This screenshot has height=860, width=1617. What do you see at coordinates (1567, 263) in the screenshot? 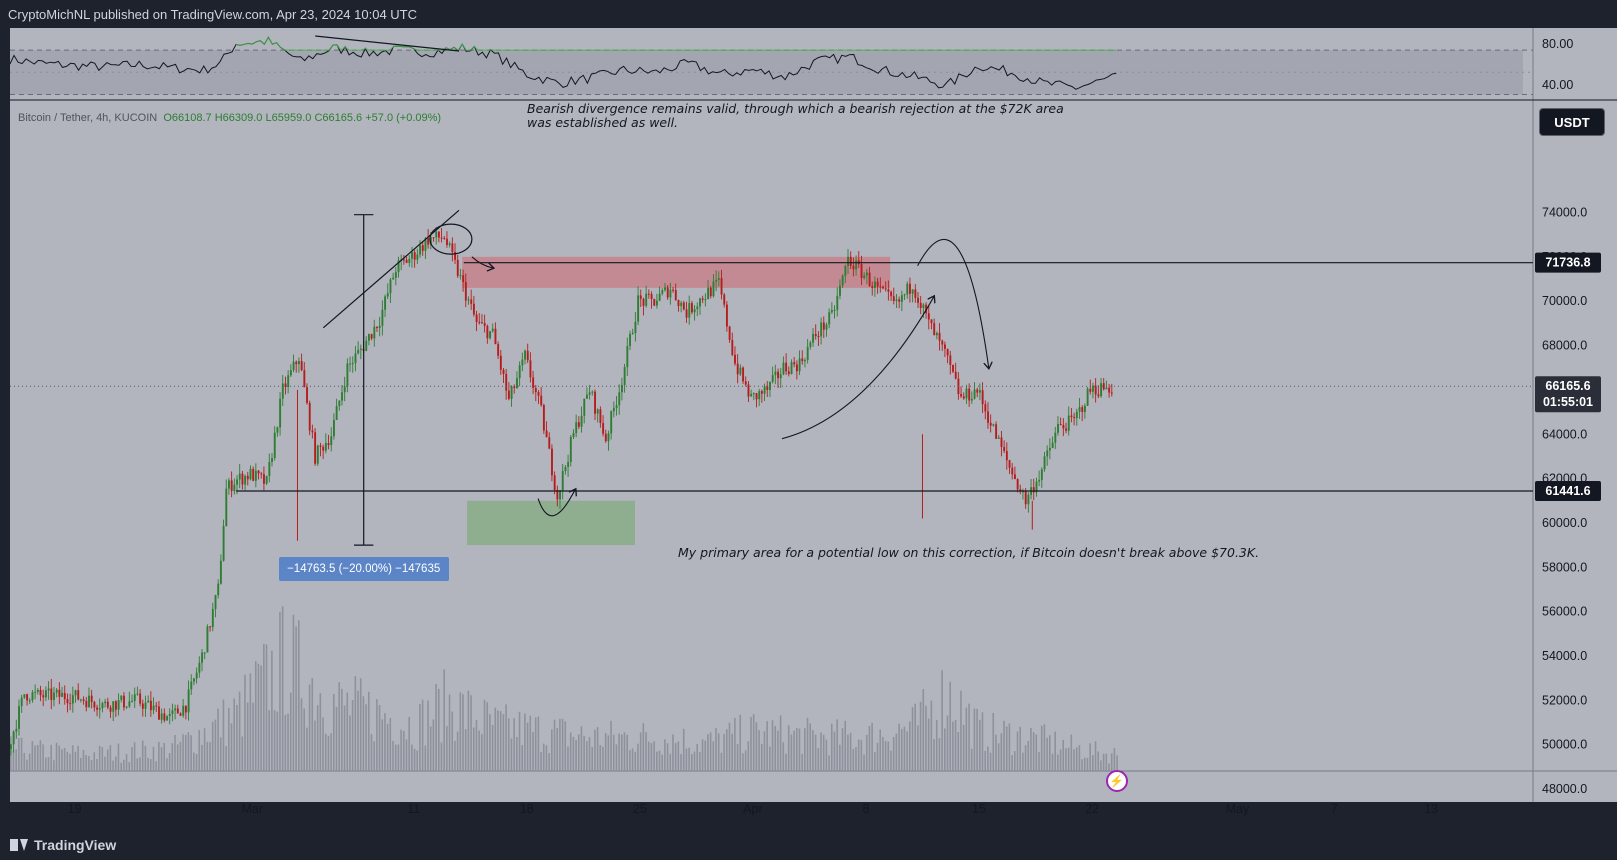
I see `resistance-price-label: 71736.8` at bounding box center [1567, 263].